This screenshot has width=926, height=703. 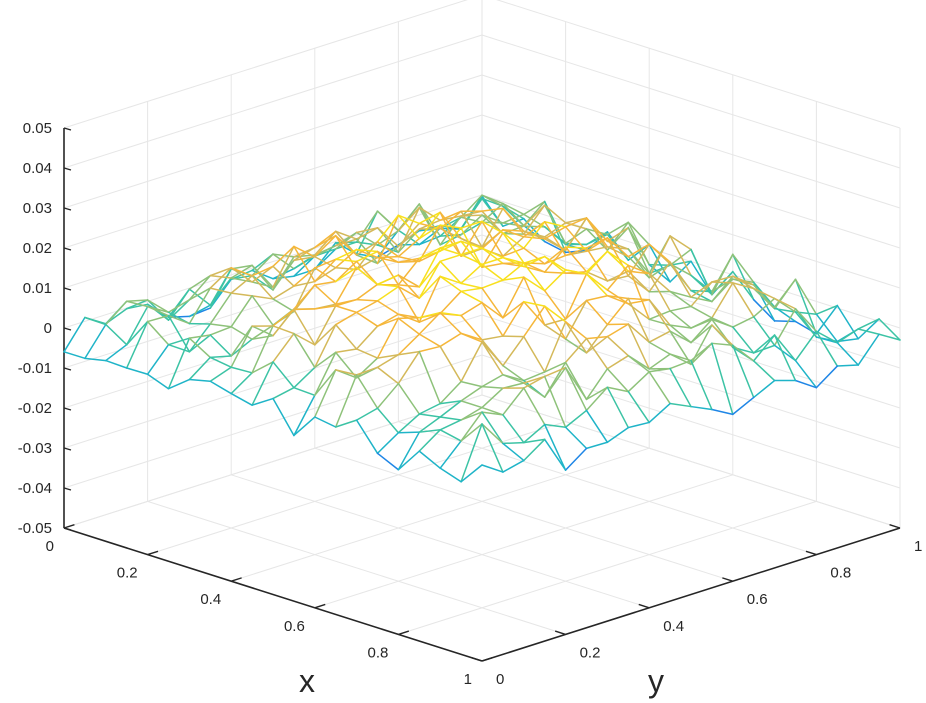 I want to click on floor-grid-y, so click(x=607, y=488).